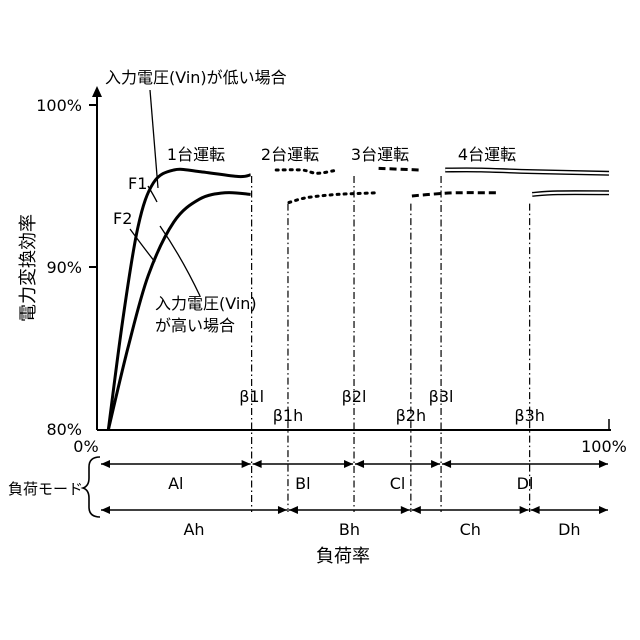  I want to click on mode-label-ch: Ch, so click(470, 529).